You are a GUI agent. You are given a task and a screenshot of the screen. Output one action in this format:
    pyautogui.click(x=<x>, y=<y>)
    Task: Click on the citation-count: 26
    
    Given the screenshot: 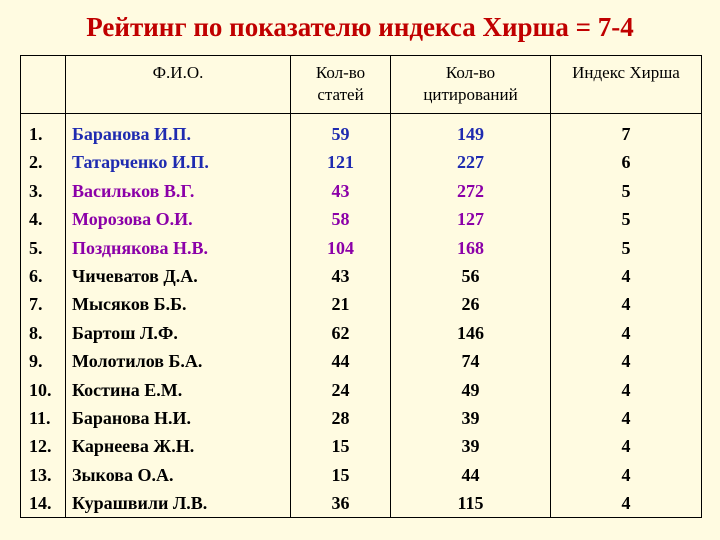 What is the action you would take?
    pyautogui.click(x=470, y=304)
    